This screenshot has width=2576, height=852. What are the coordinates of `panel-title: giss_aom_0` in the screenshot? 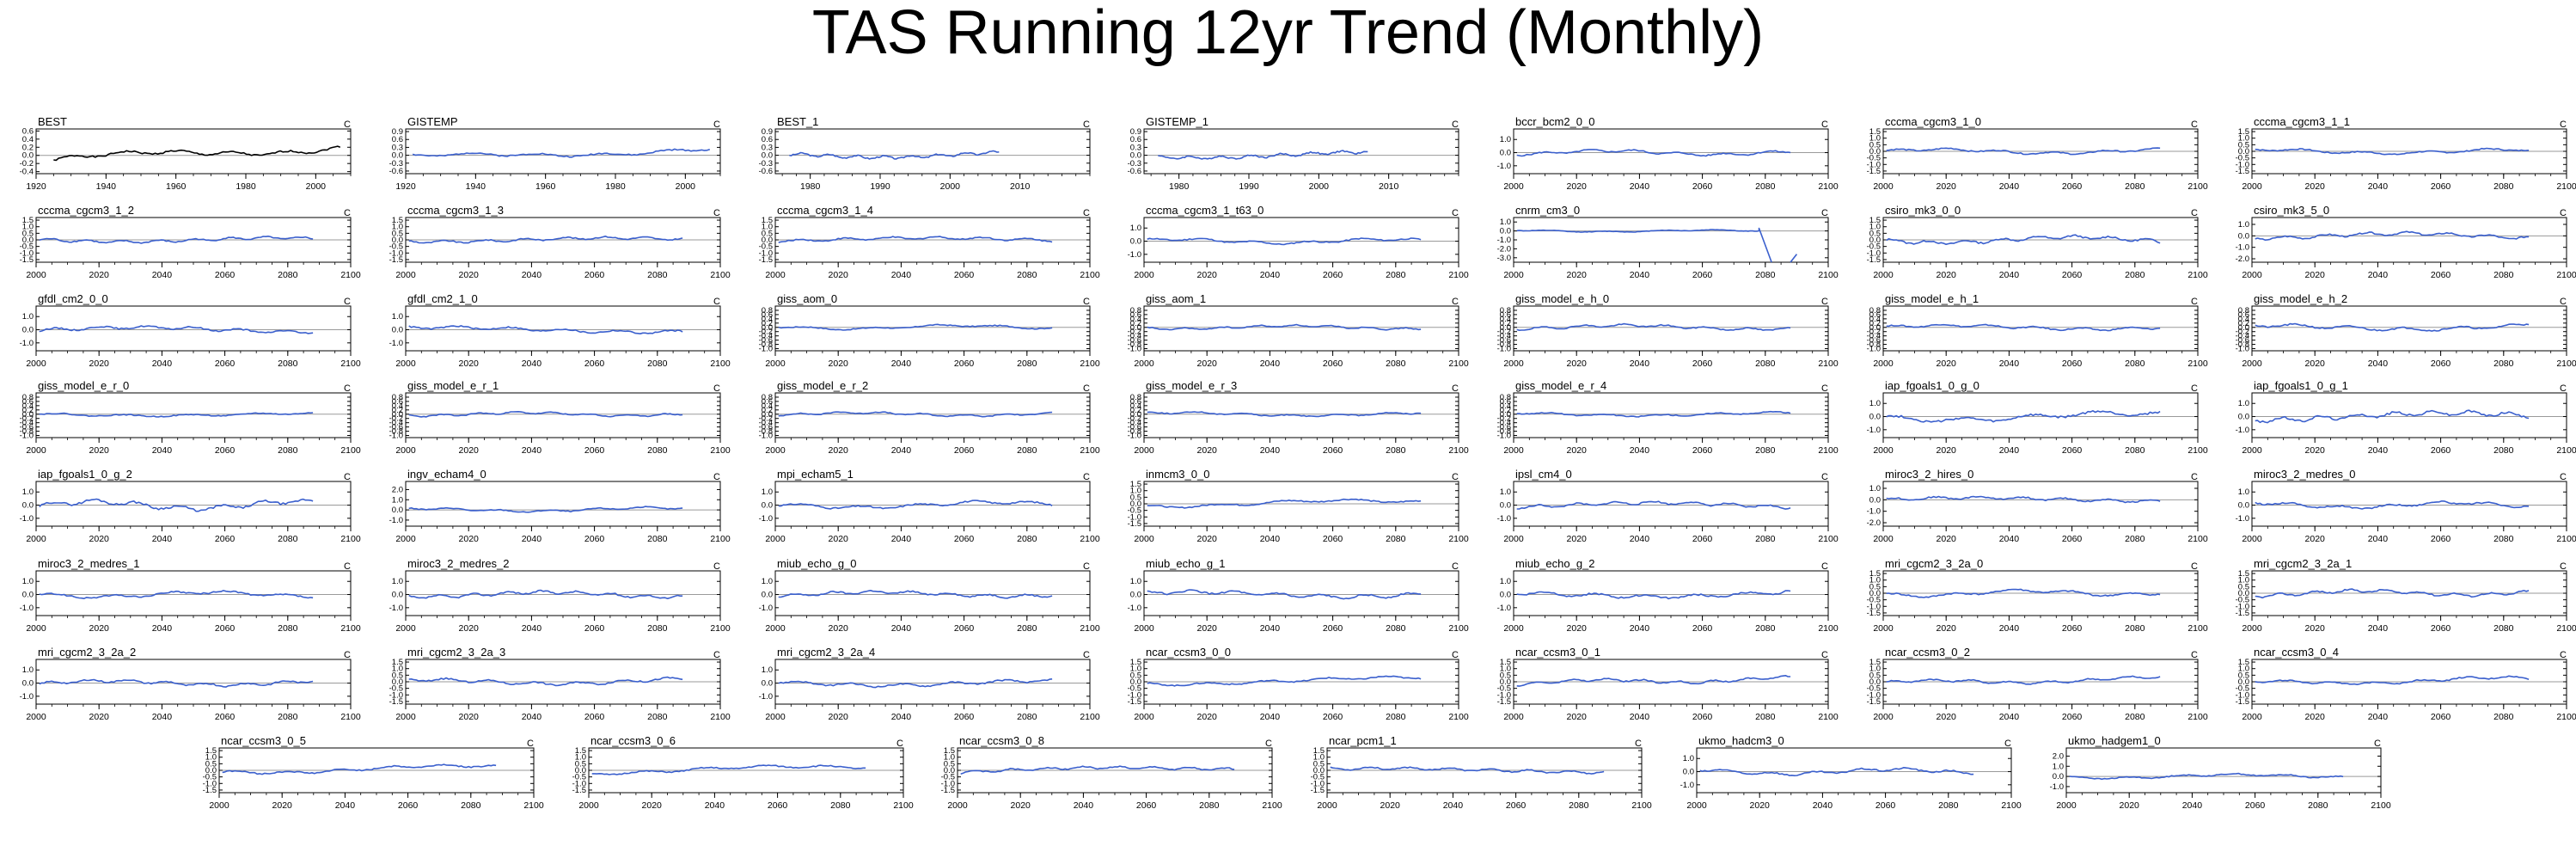 It's located at (807, 298).